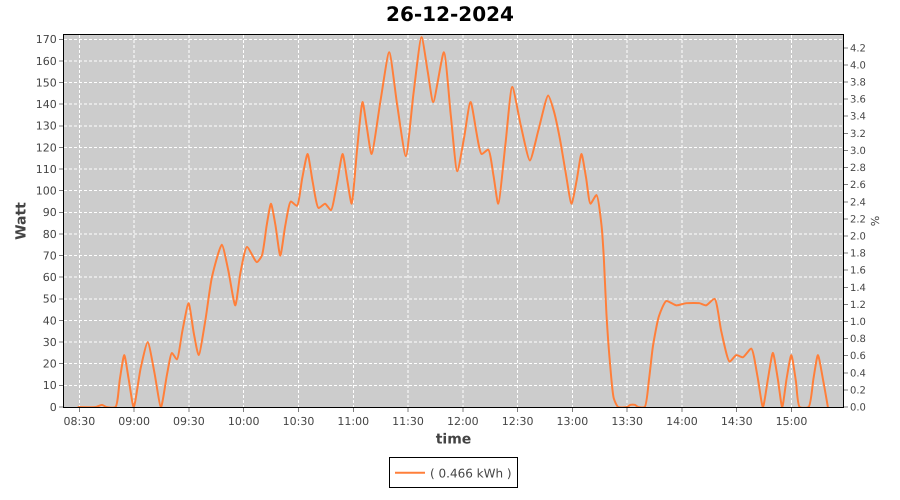  I want to click on y2-tick-label: 1.6, so click(858, 271).